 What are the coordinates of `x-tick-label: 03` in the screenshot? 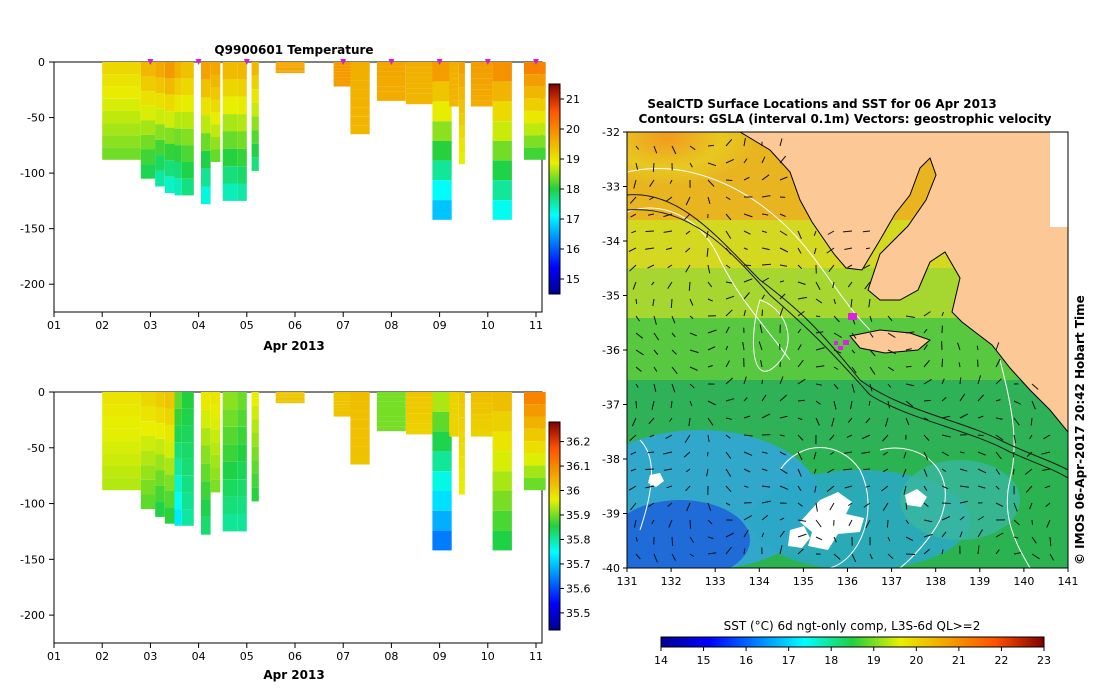 It's located at (150, 325).